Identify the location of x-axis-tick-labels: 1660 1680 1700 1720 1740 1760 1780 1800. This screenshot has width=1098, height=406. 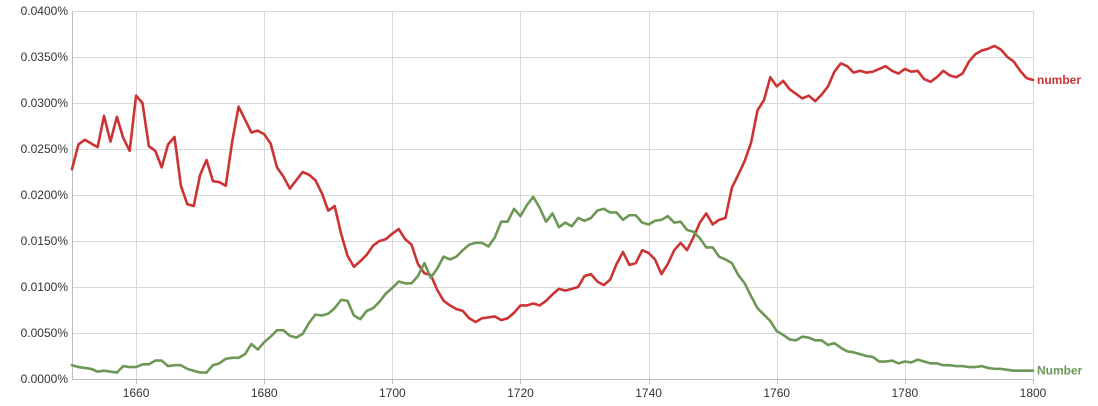
(585, 393).